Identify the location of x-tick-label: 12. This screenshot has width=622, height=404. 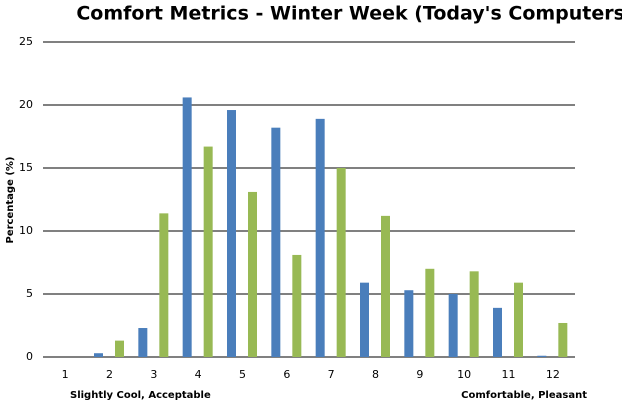
(553, 374).